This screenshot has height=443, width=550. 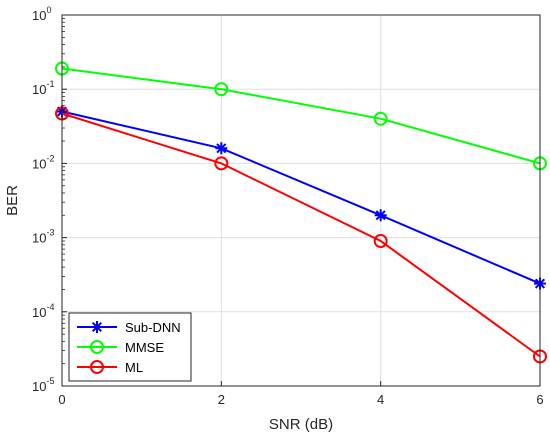 What do you see at coordinates (301, 424) in the screenshot?
I see `x-axis-label: SNR (dB)` at bounding box center [301, 424].